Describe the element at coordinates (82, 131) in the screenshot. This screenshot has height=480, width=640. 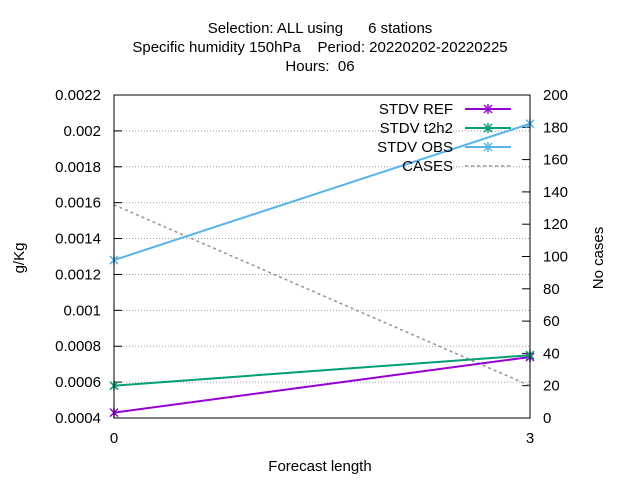
I see `y-tick-label: 0.002` at that location.